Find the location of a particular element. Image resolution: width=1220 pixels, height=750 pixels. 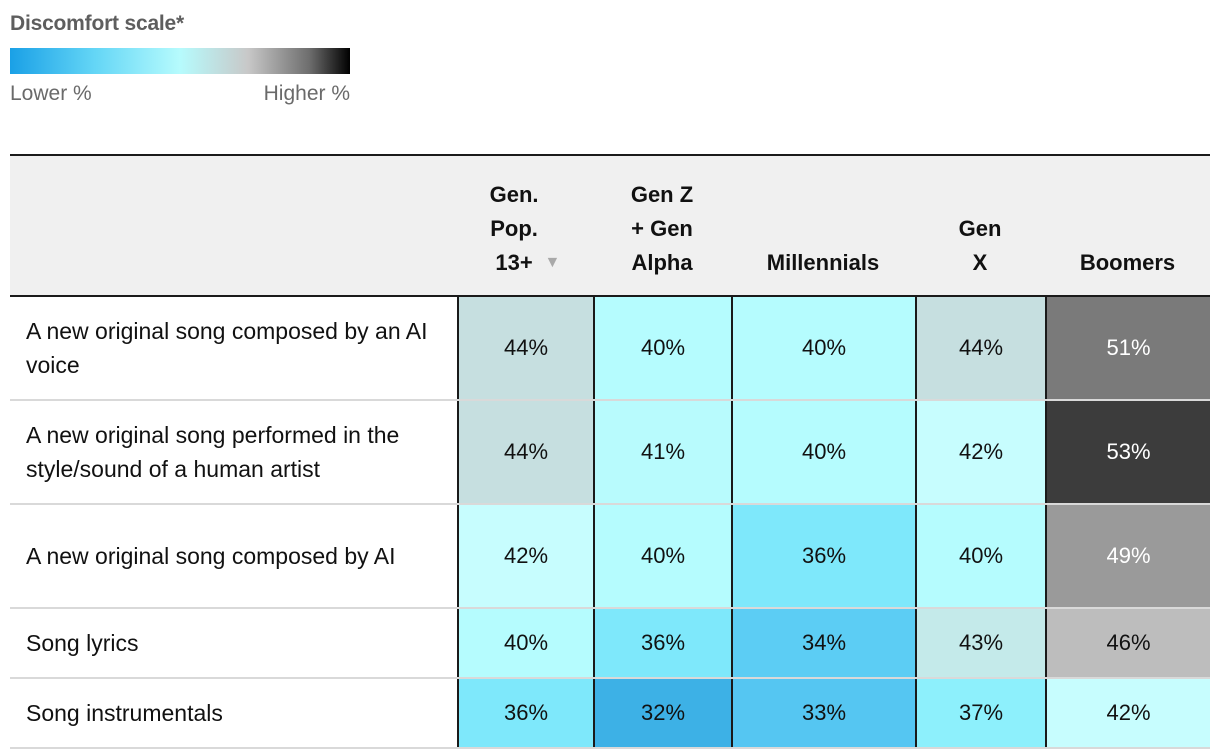

legend-labels: Lower % Higher % is located at coordinates (180, 94).